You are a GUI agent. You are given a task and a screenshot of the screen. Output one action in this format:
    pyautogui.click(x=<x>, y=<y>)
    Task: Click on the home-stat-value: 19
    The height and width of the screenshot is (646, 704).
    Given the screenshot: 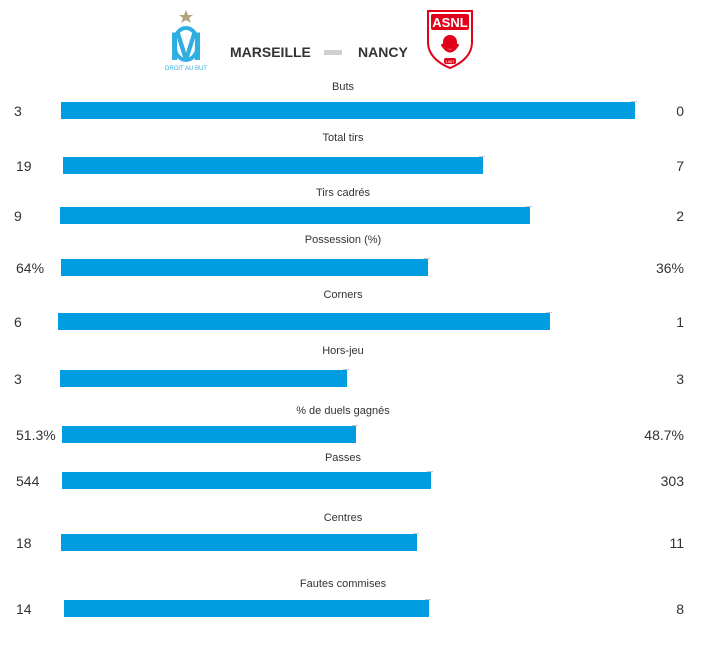 What is the action you would take?
    pyautogui.click(x=24, y=166)
    